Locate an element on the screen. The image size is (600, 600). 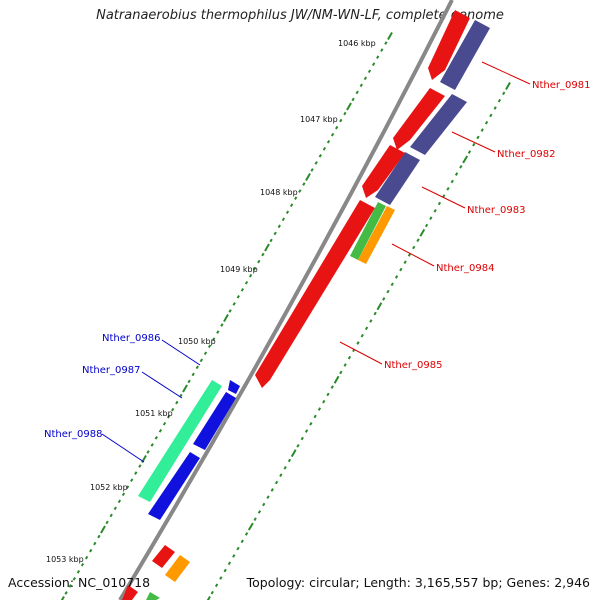
gene-arrow-bottom-orange is located at coordinates (177, 568).